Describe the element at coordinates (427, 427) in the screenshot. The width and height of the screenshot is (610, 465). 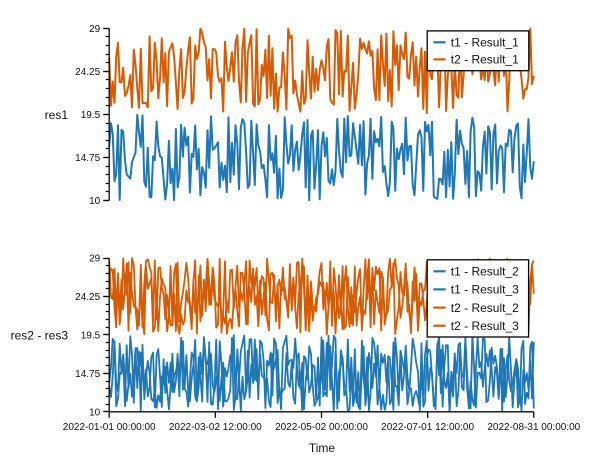
I see `svg-text: 2022-07-01 12:00:00` at that location.